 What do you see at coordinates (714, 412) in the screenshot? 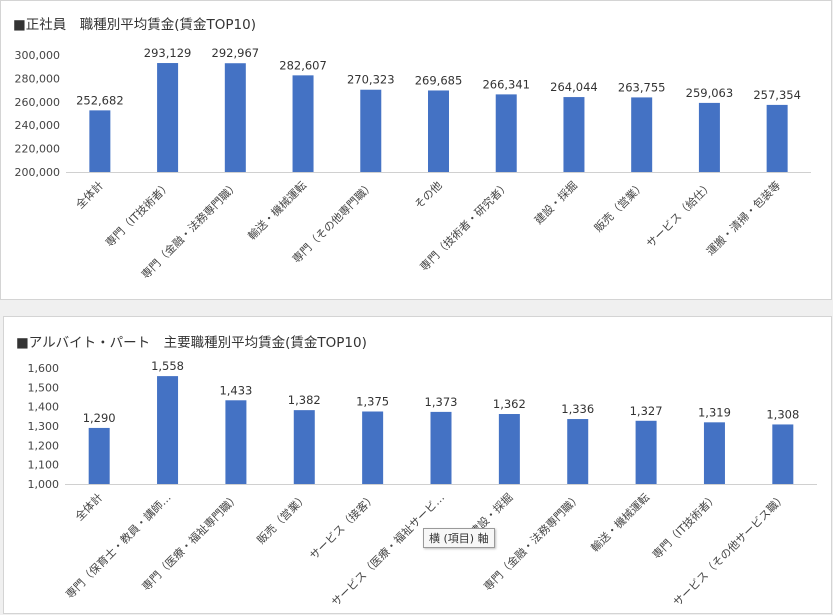
I see `data-label: 1,319` at bounding box center [714, 412].